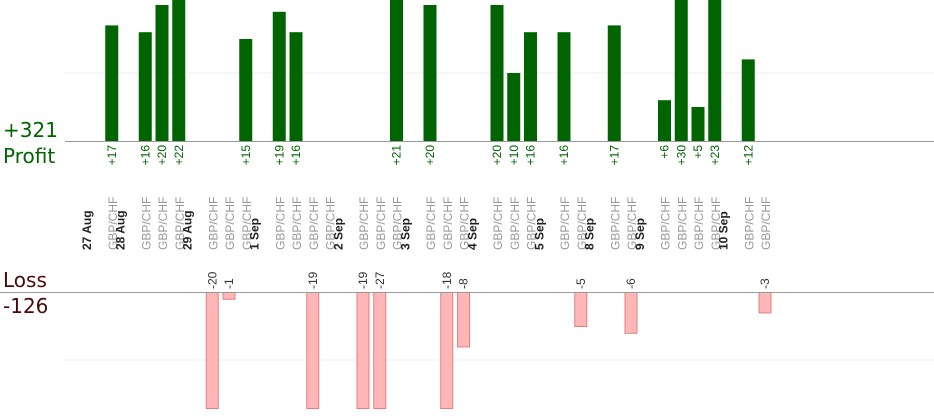 The image size is (934, 420). I want to click on loss-total: -126, so click(26, 306).